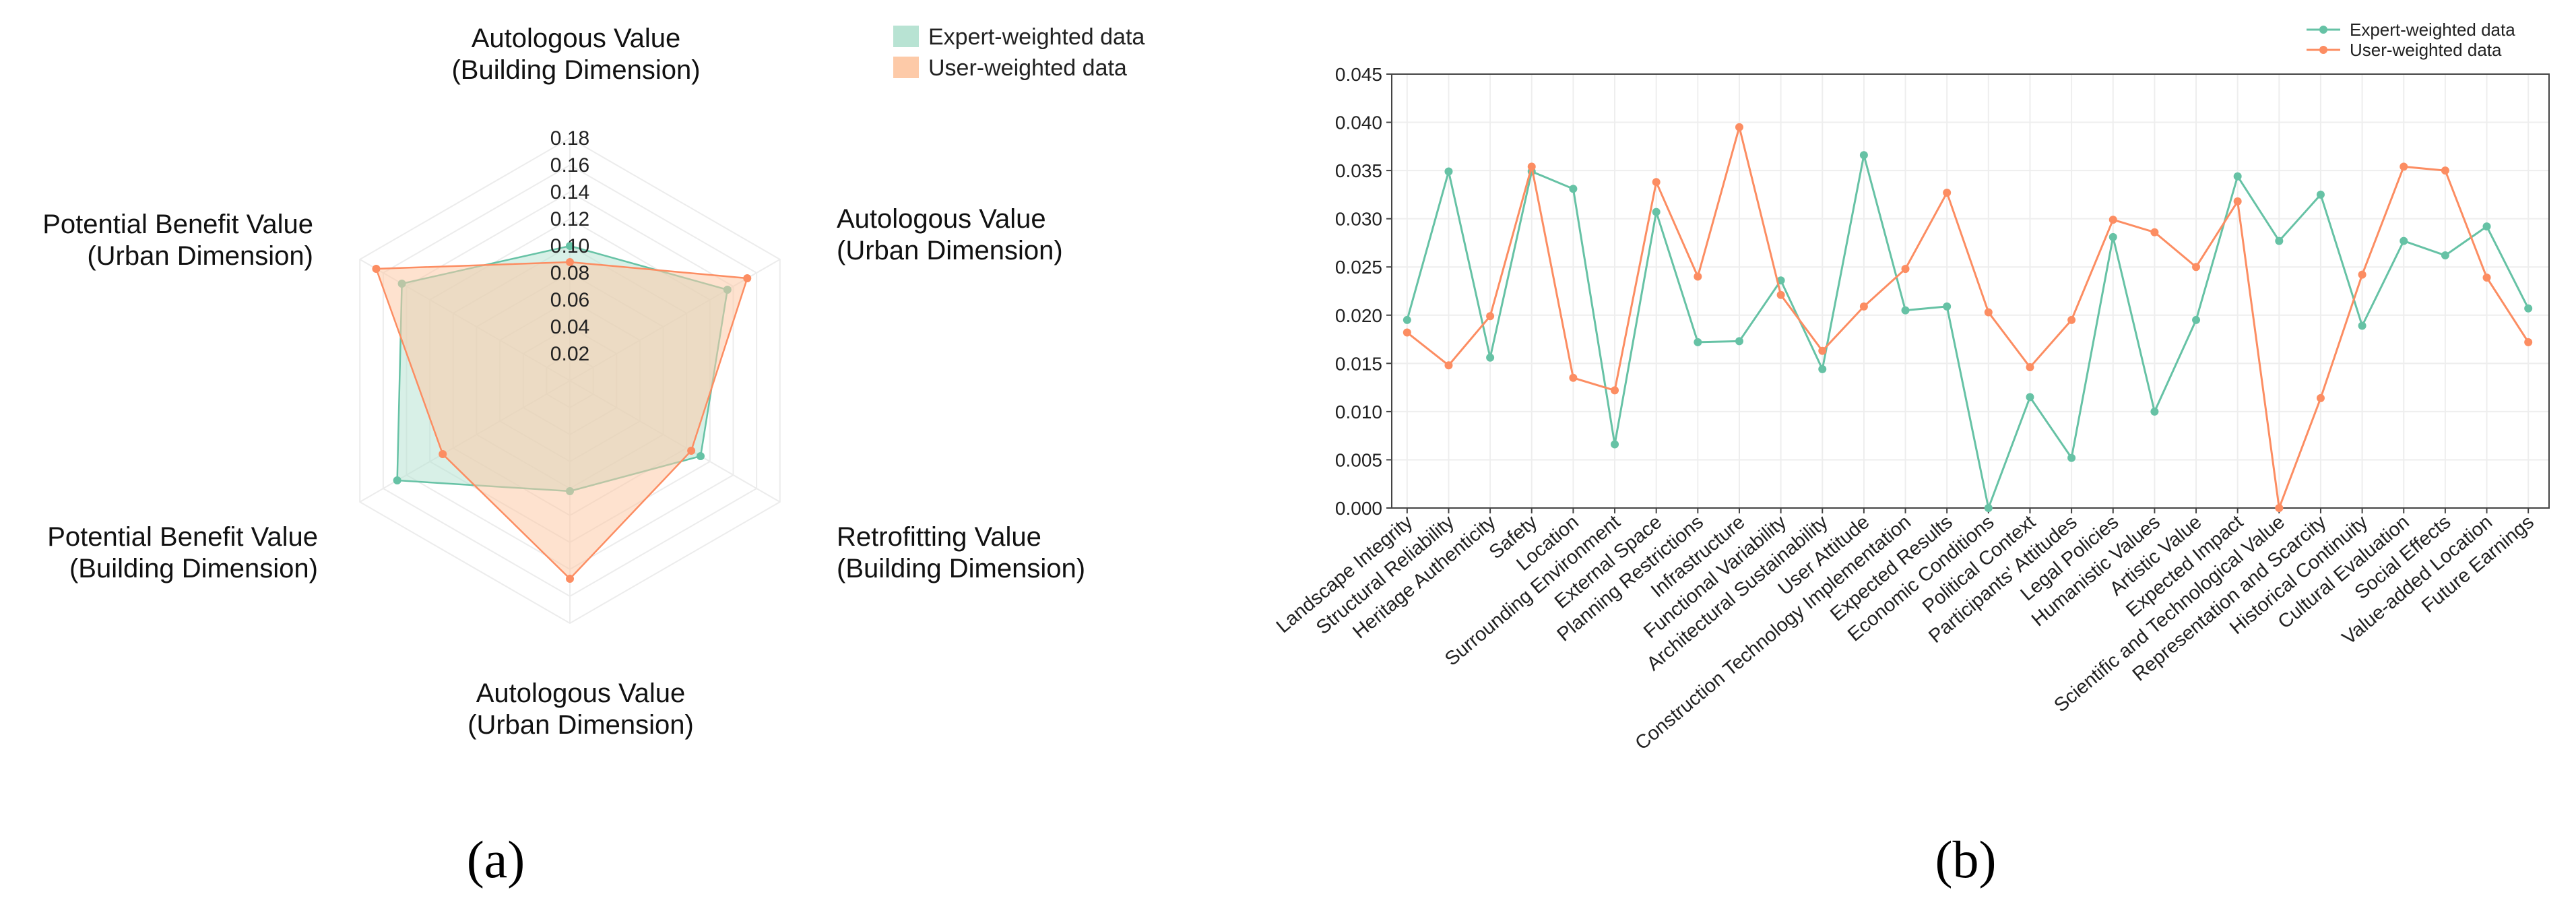 The height and width of the screenshot is (919, 2576). I want to click on radar-tick-label: 0.02, so click(570, 354).